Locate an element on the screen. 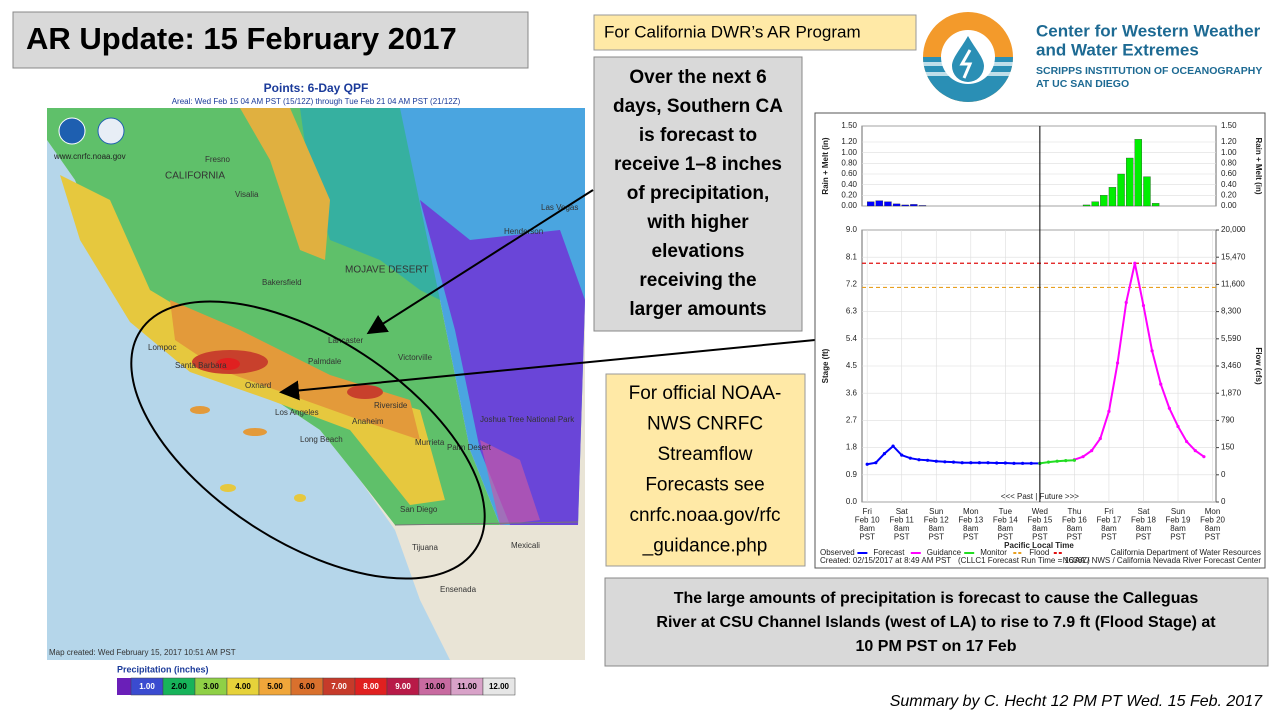 This screenshot has height=725, width=1280. legend-title: Precipitation (inches) is located at coordinates (163, 669).